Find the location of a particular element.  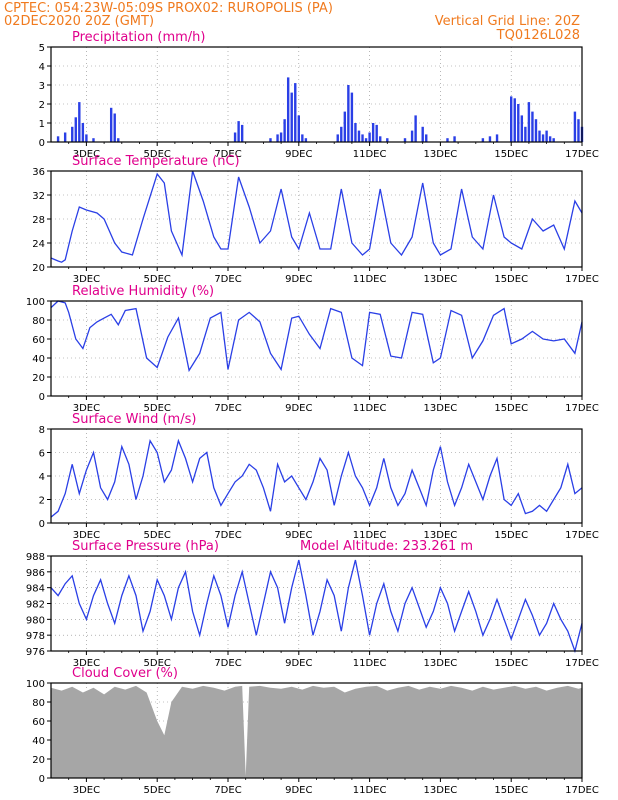

y-tick-label: 100 is located at coordinates (35, 684).